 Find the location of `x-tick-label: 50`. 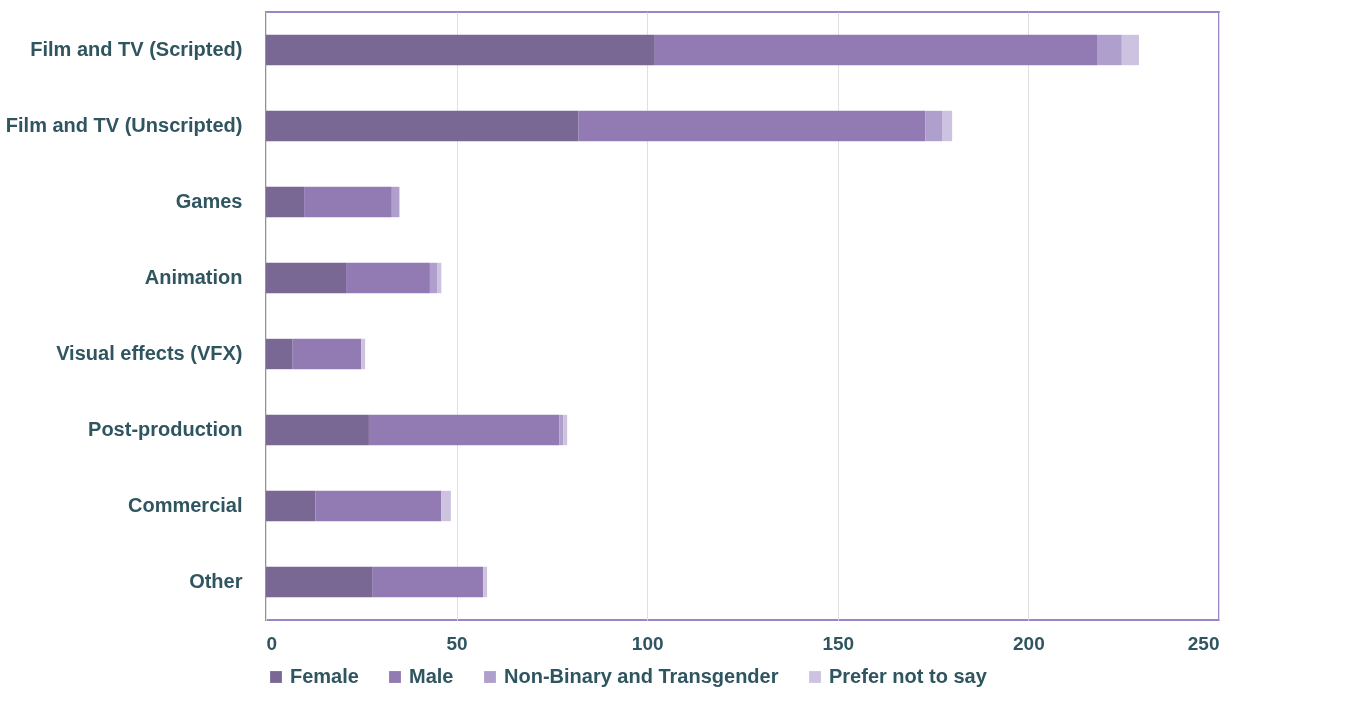

x-tick-label: 50 is located at coordinates (457, 643).